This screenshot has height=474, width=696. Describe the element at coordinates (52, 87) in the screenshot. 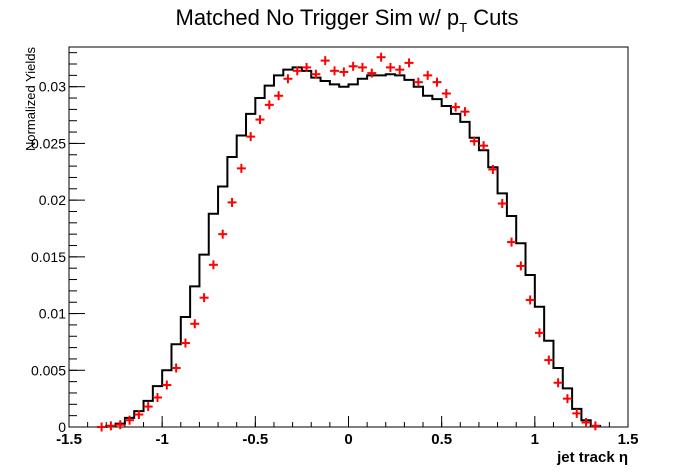

I see `y-tick-label: 0.03` at that location.